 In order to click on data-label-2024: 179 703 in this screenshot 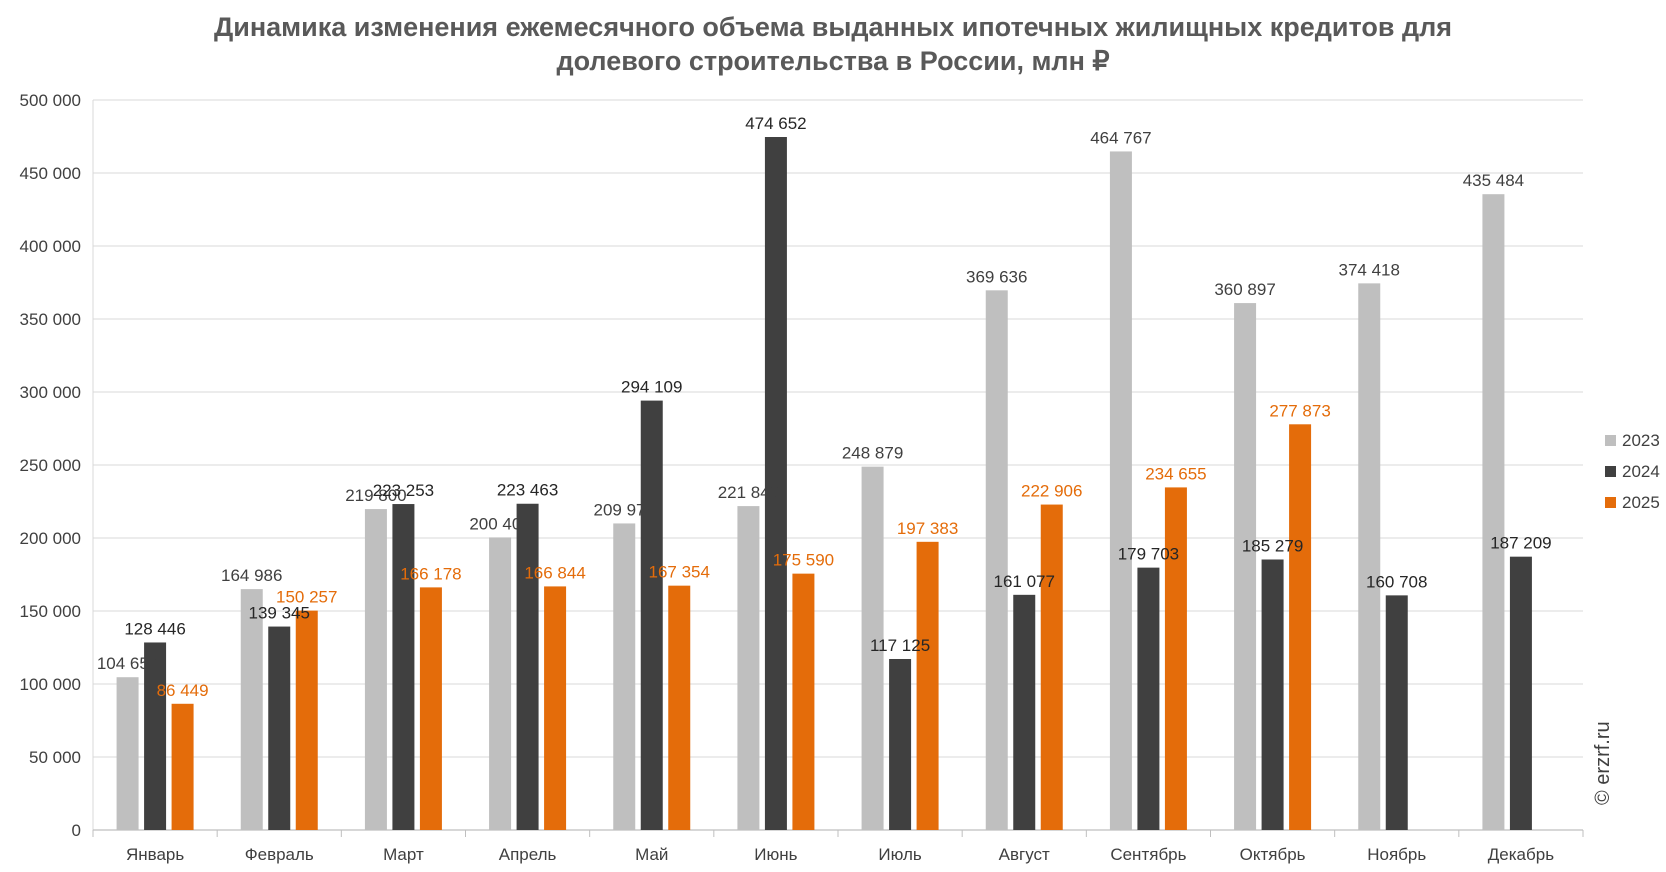, I will do `click(1148, 554)`.